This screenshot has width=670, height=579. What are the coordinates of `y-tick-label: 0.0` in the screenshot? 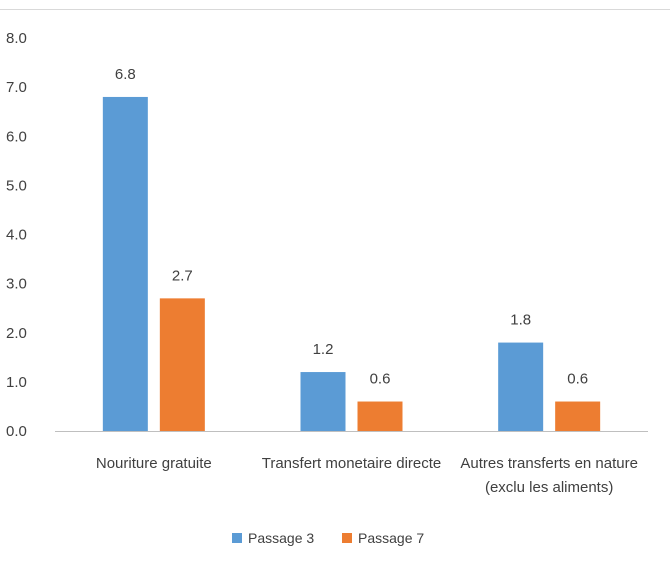 It's located at (16, 431).